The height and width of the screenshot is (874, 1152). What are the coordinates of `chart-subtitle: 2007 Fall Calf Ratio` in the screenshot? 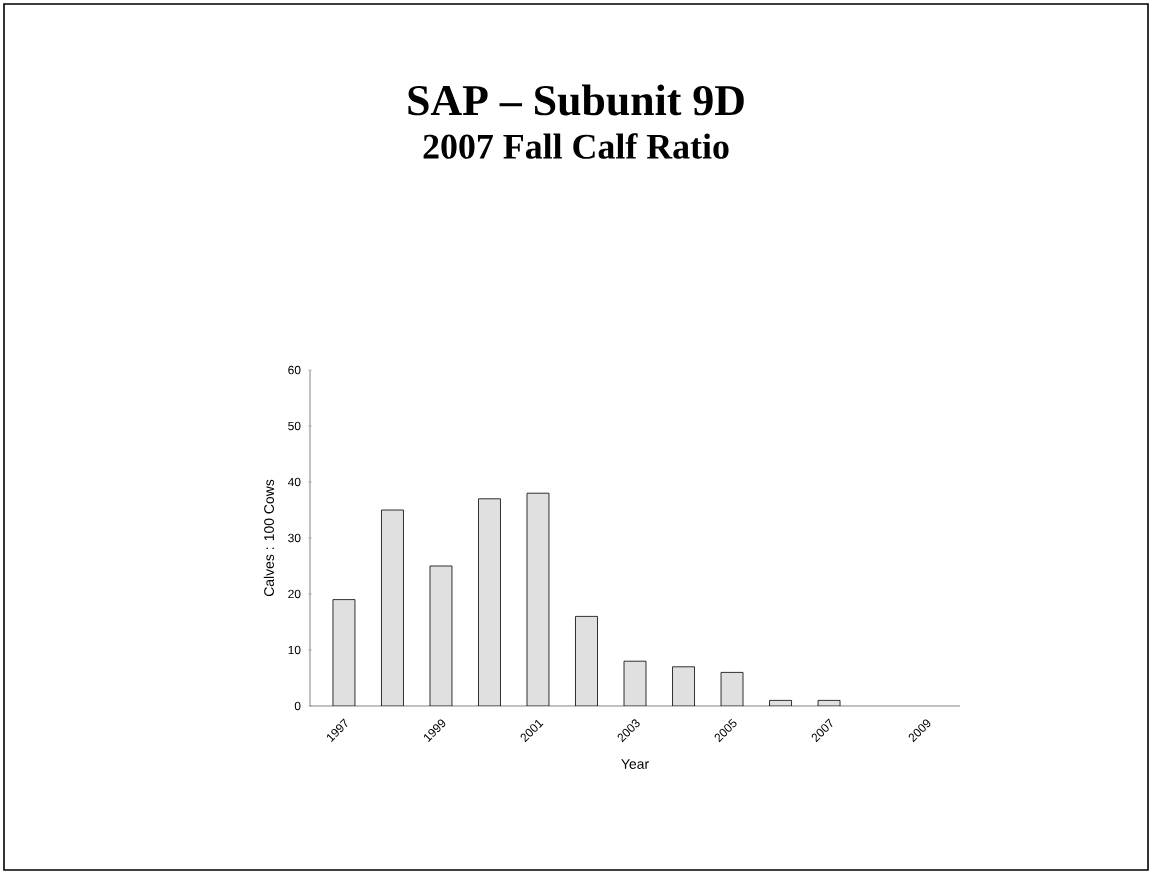 It's located at (576, 146).